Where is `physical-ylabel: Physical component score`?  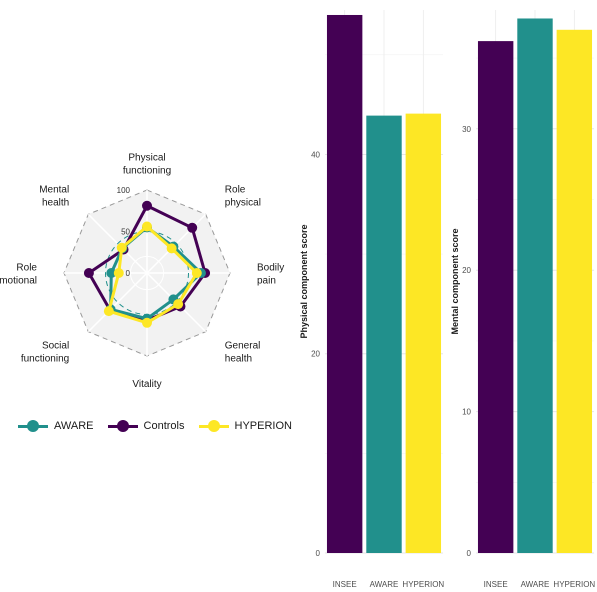
physical-ylabel: Physical component score is located at coordinates (304, 281).